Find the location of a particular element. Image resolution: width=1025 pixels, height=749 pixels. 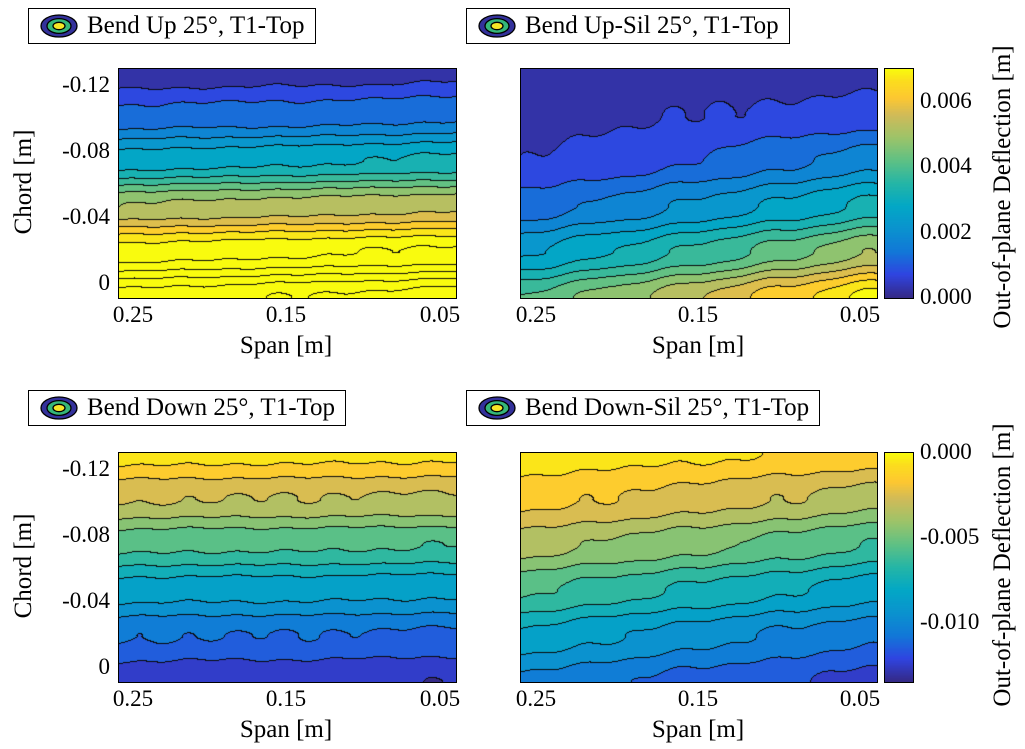

contour-plot-bend-up-sil is located at coordinates (699, 183).